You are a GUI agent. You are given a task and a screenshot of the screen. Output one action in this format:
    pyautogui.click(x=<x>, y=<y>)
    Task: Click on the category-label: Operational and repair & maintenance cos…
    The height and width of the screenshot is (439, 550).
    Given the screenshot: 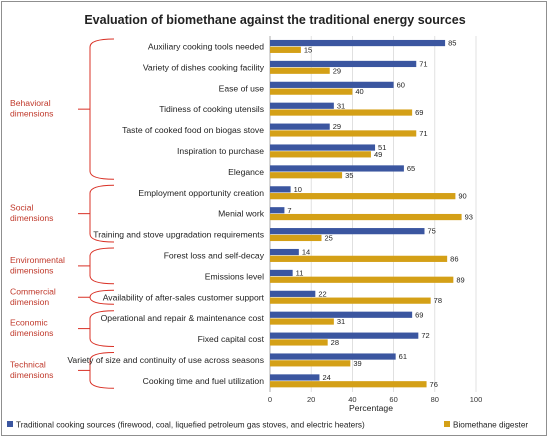 What is the action you would take?
    pyautogui.click(x=183, y=318)
    